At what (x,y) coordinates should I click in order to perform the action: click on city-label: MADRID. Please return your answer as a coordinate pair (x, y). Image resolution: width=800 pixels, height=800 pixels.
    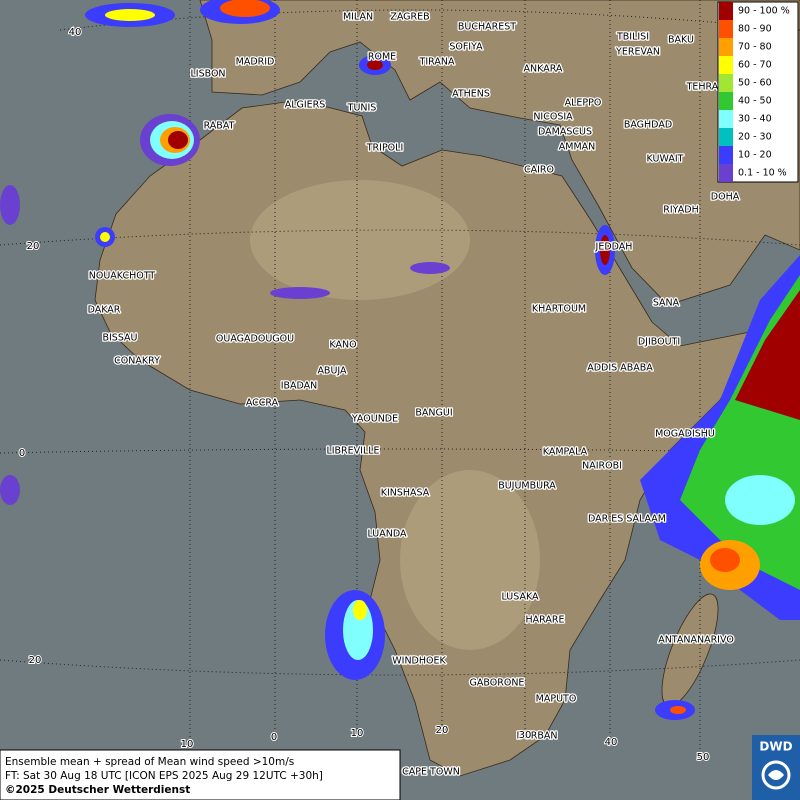
    Looking at the image, I should click on (255, 62).